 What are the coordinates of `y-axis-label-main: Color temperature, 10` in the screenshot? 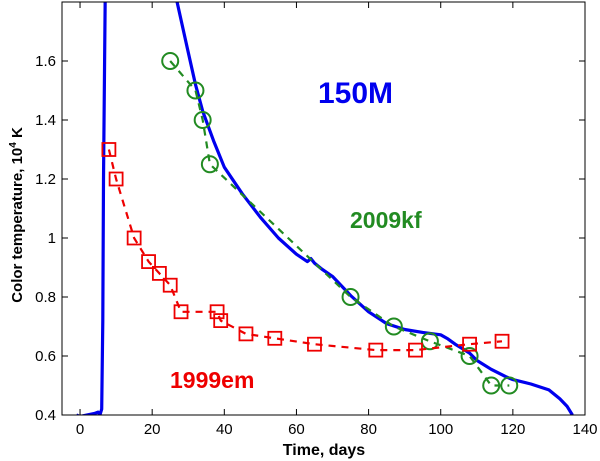 It's located at (17, 225).